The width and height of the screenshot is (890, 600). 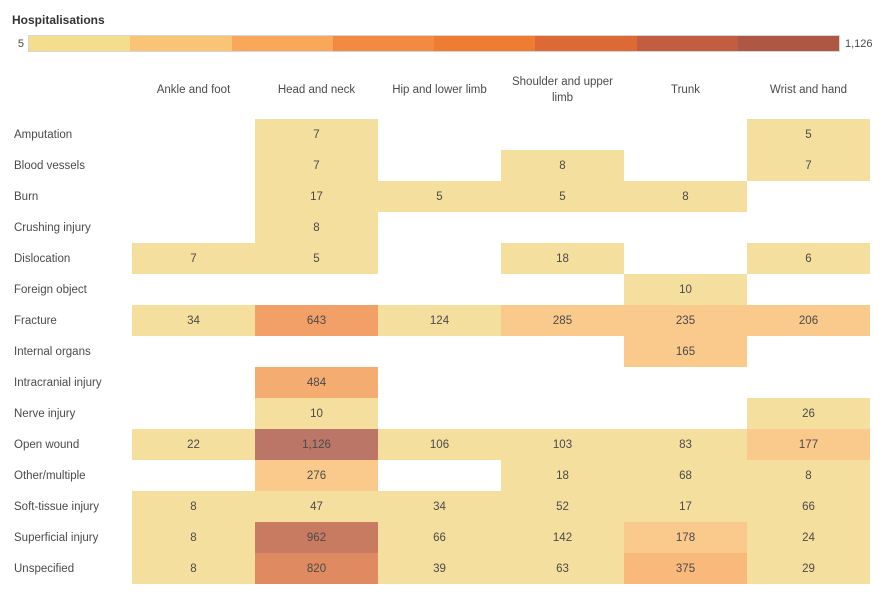 What do you see at coordinates (562, 320) in the screenshot?
I see `heatmap-cell: 285` at bounding box center [562, 320].